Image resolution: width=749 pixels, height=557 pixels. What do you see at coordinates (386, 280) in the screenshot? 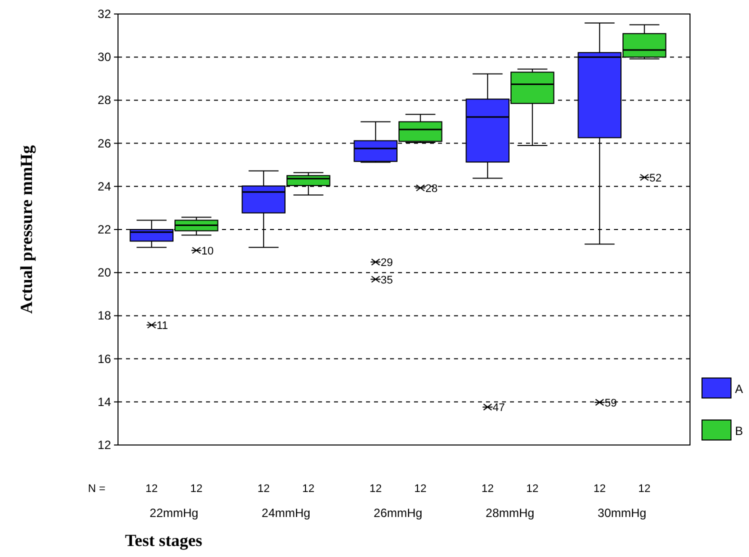
I see `annotation: 35` at bounding box center [386, 280].